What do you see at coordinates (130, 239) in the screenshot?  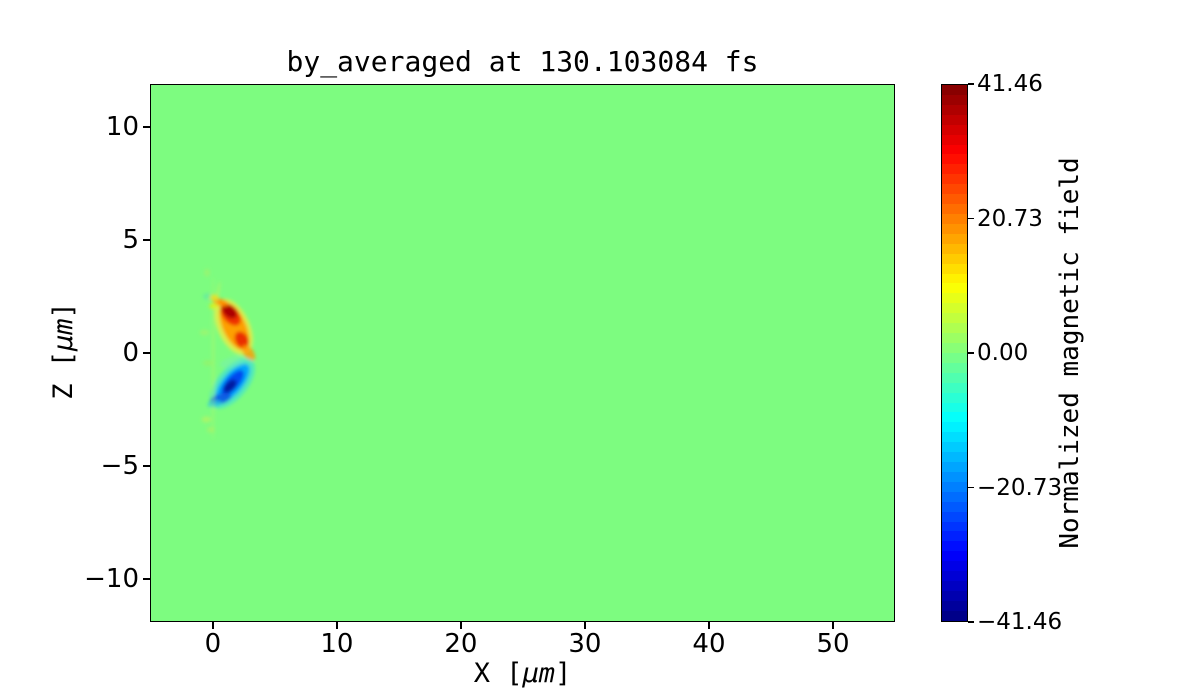 I see `y-tick-label: 5` at bounding box center [130, 239].